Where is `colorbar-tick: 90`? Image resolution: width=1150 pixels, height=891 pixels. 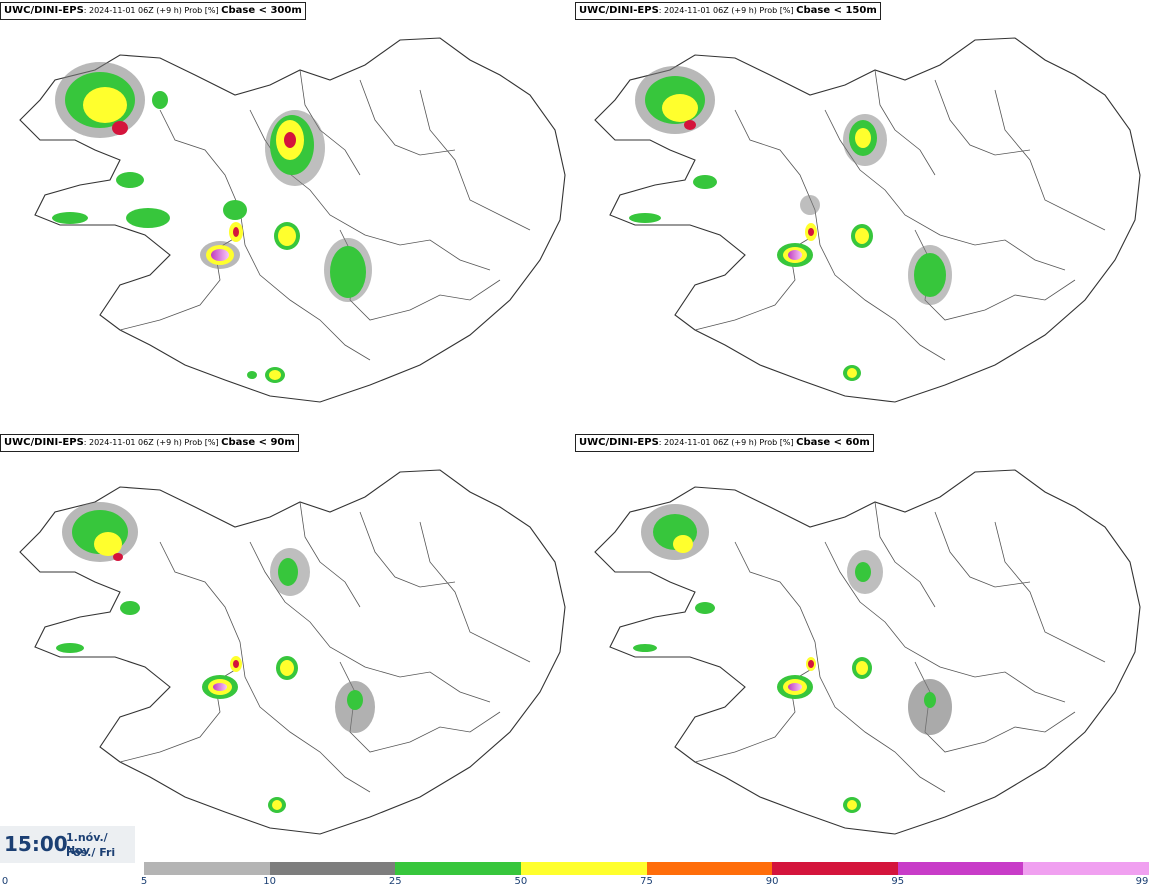 colorbar-tick: 90 is located at coordinates (772, 881).